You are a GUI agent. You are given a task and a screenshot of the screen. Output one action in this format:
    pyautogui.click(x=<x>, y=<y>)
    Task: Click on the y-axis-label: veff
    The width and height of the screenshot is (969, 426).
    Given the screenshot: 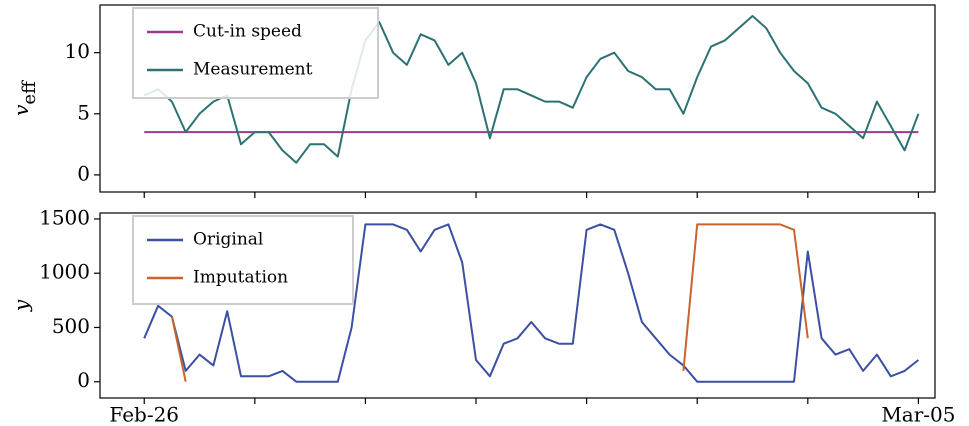 What is the action you would take?
    pyautogui.click(x=25, y=98)
    